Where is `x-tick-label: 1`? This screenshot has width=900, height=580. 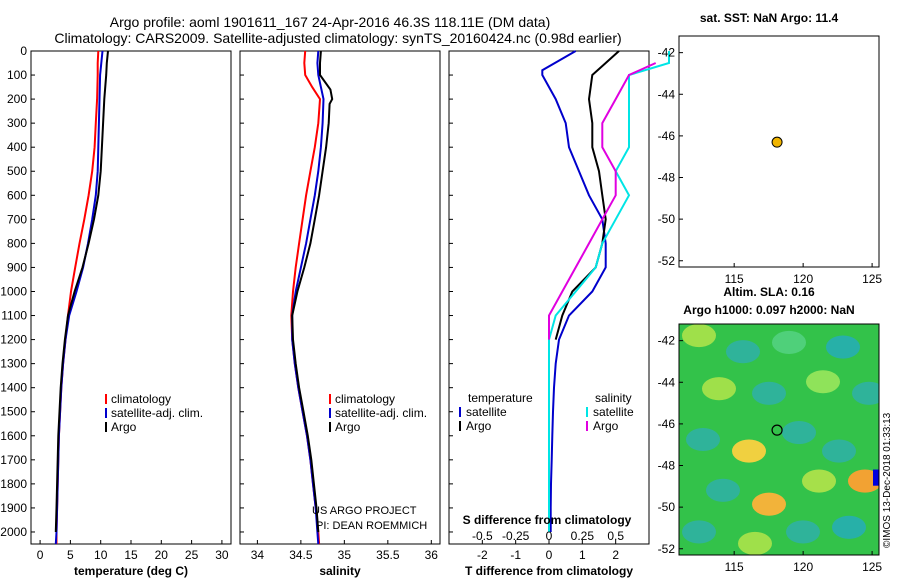
x-tick-label: 1 is located at coordinates (582, 555).